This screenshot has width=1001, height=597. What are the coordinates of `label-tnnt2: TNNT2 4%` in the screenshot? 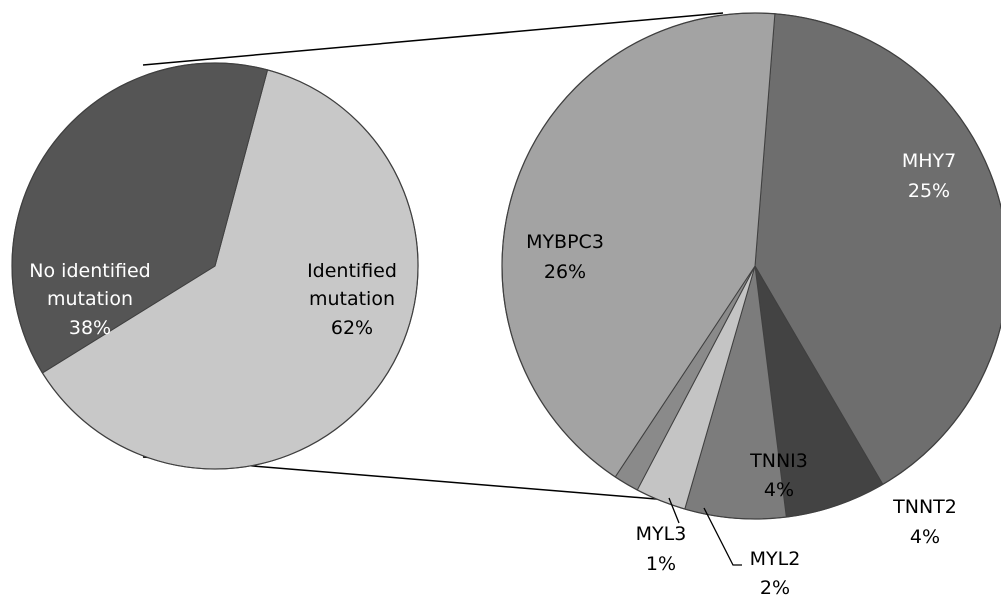 It's located at (924, 522).